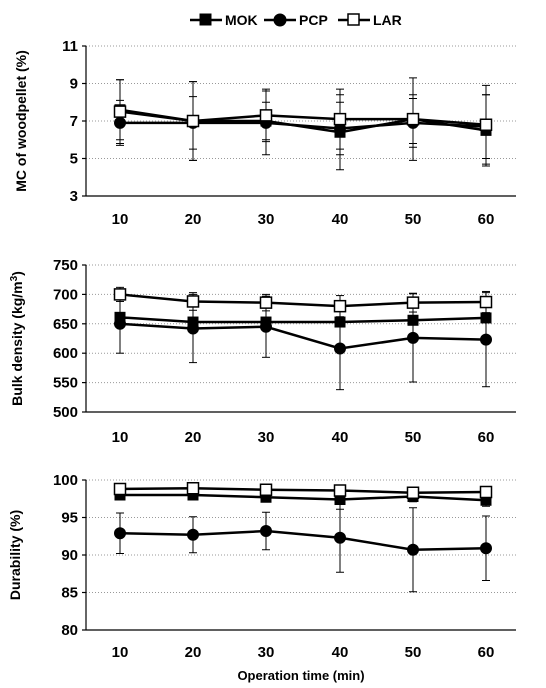  Describe the element at coordinates (74, 196) in the screenshot. I see `y-tick-label: 3` at that location.